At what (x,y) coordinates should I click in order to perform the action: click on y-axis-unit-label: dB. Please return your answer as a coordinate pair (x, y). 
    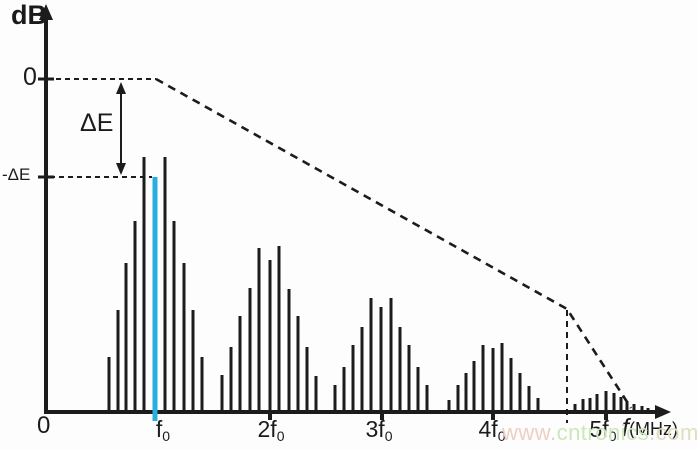
    Looking at the image, I should click on (29, 15).